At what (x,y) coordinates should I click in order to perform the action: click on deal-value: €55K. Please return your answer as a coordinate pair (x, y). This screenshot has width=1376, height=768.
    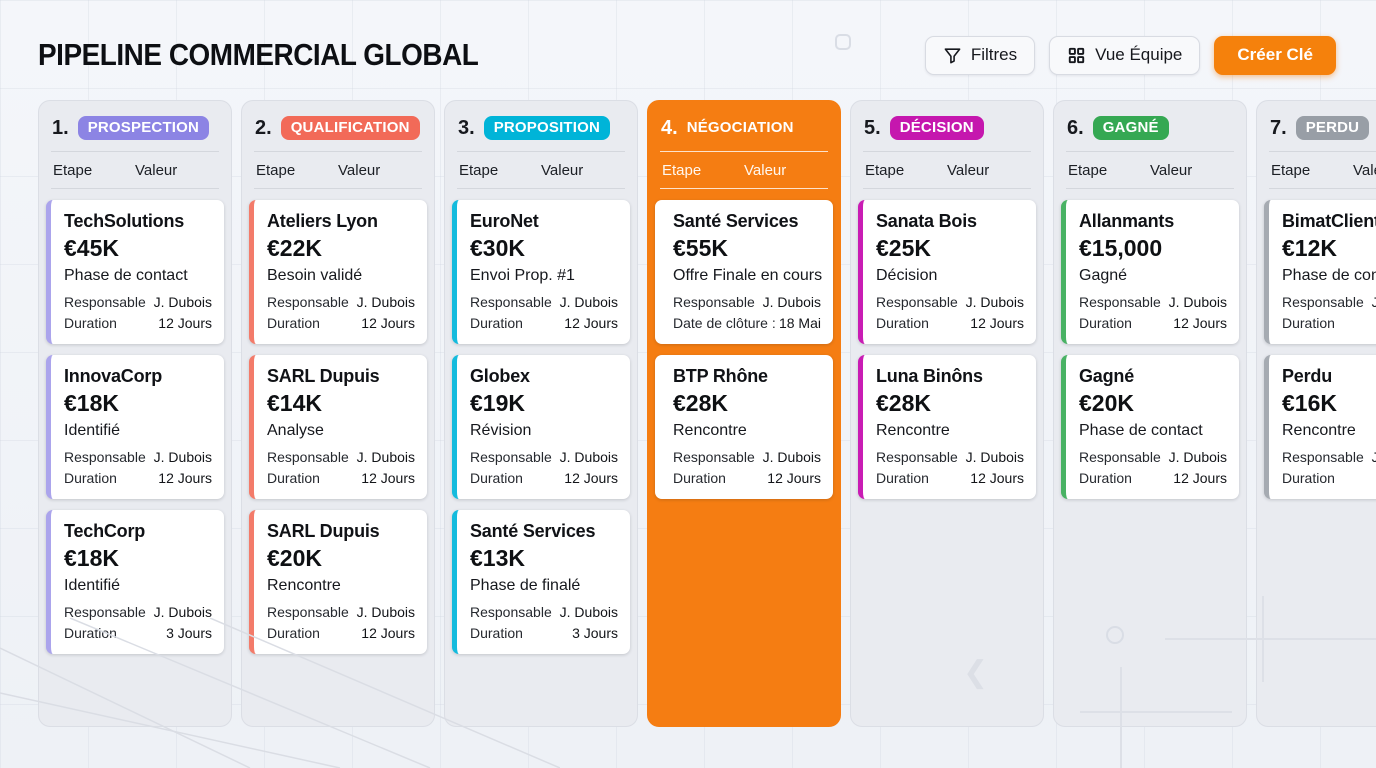
    Looking at the image, I should click on (700, 248).